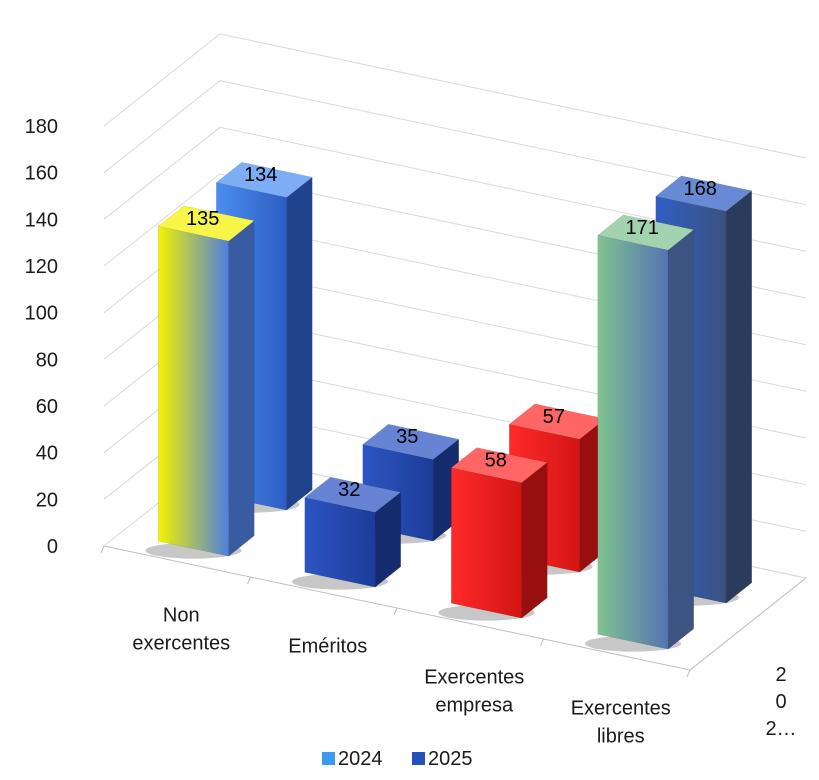 This screenshot has height=780, width=819. I want to click on category-label: Eméritos, so click(327, 647).